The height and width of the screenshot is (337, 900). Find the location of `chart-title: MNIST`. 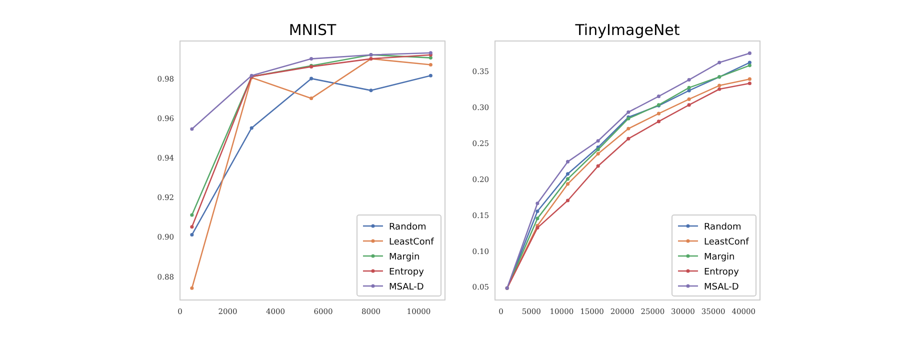

chart-title: MNIST is located at coordinates (312, 30).